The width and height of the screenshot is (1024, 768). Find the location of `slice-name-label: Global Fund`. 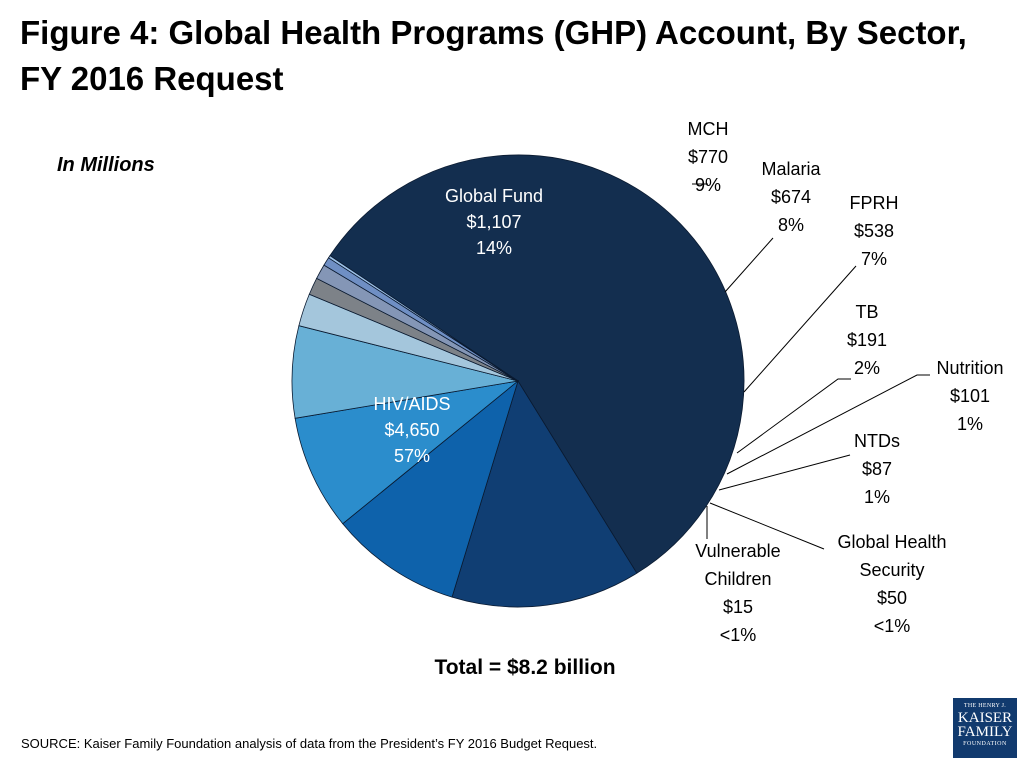

slice-name-label: Global Fund is located at coordinates (494, 196).